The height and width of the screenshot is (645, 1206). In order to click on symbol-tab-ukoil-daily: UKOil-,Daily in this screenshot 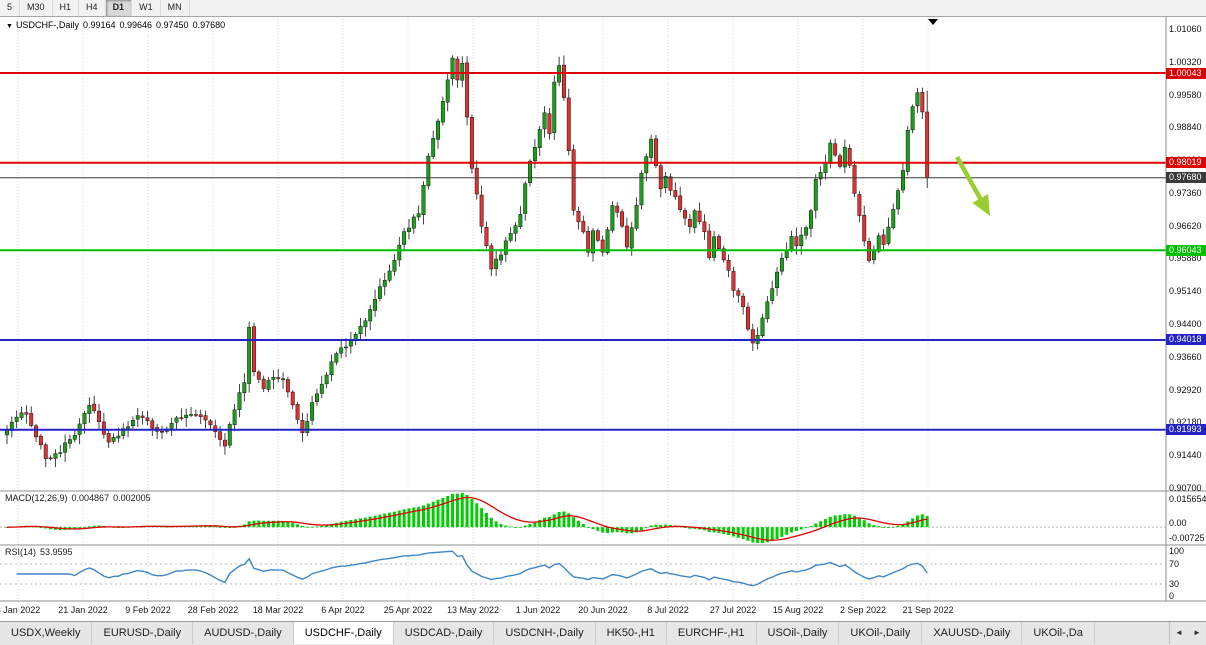, I will do `click(881, 633)`.